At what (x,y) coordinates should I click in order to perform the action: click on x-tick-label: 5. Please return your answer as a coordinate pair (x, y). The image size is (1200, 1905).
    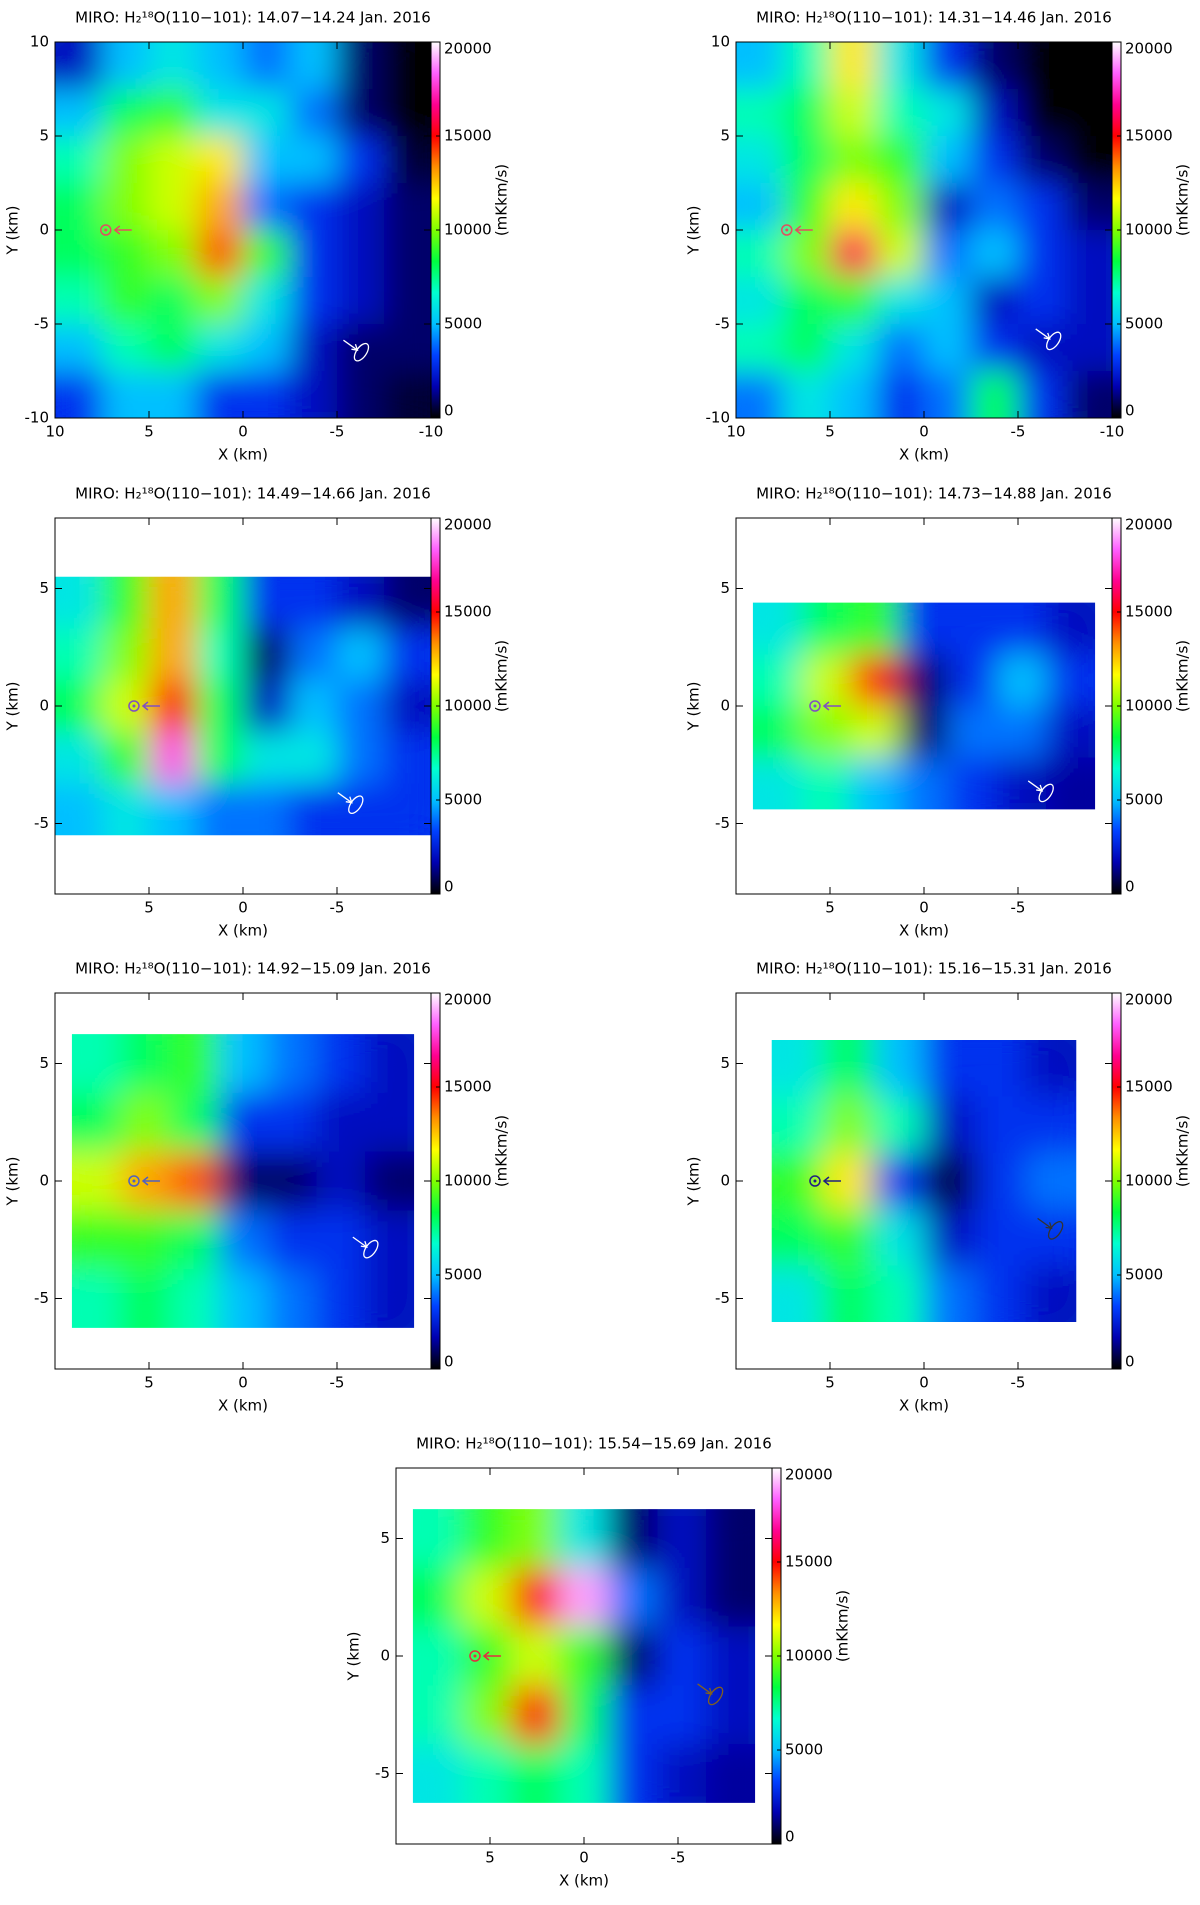
    Looking at the image, I should click on (830, 1383).